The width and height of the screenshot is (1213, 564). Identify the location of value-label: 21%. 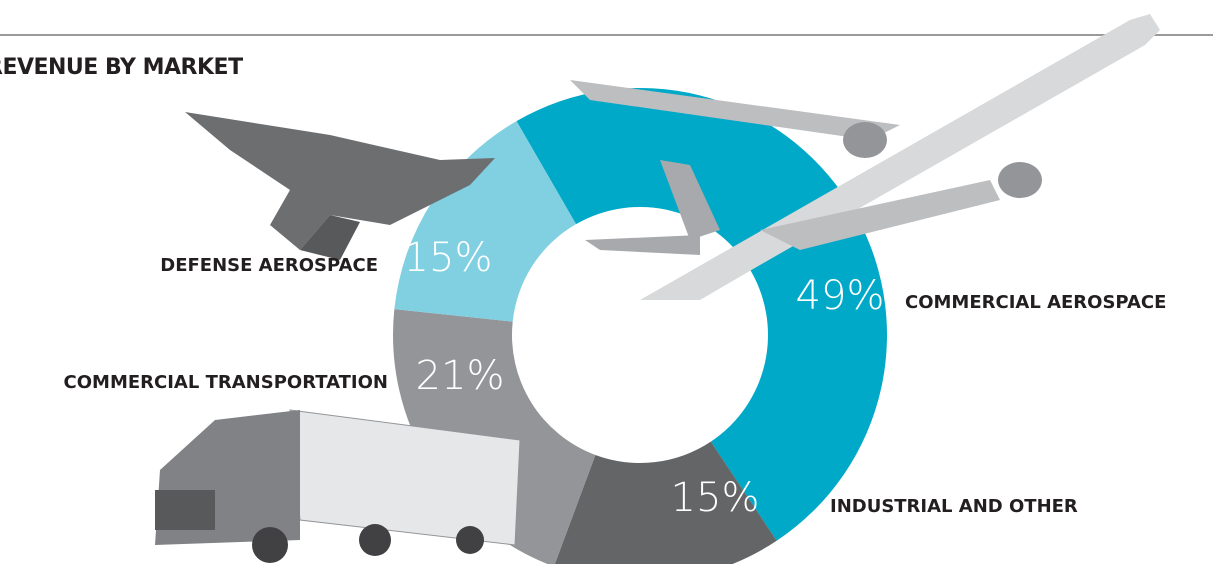
(460, 376).